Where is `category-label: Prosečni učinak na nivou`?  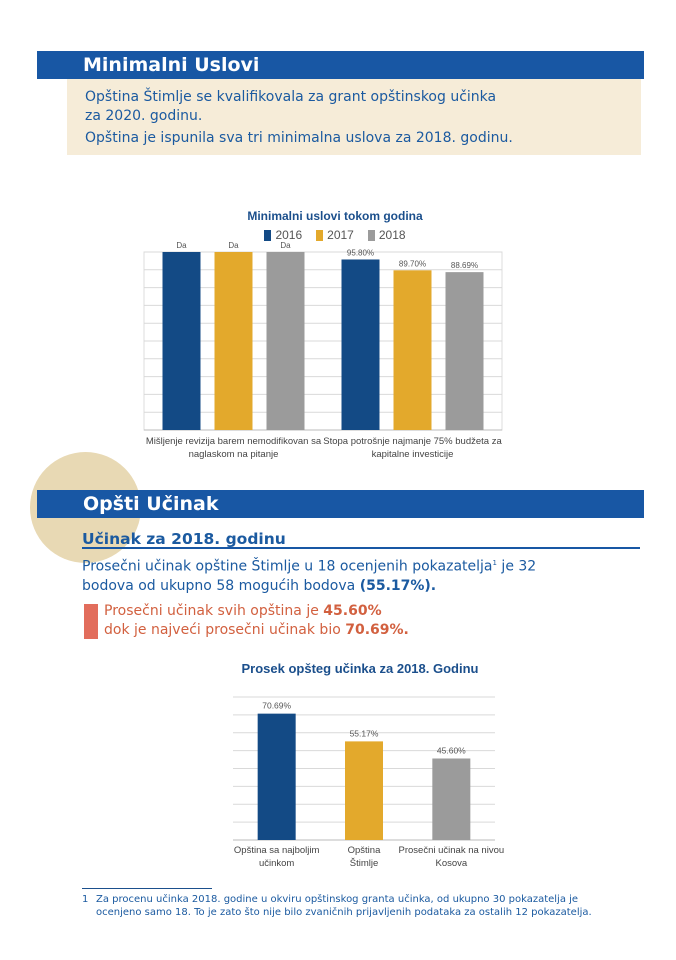 category-label: Prosečni učinak na nivou is located at coordinates (452, 850).